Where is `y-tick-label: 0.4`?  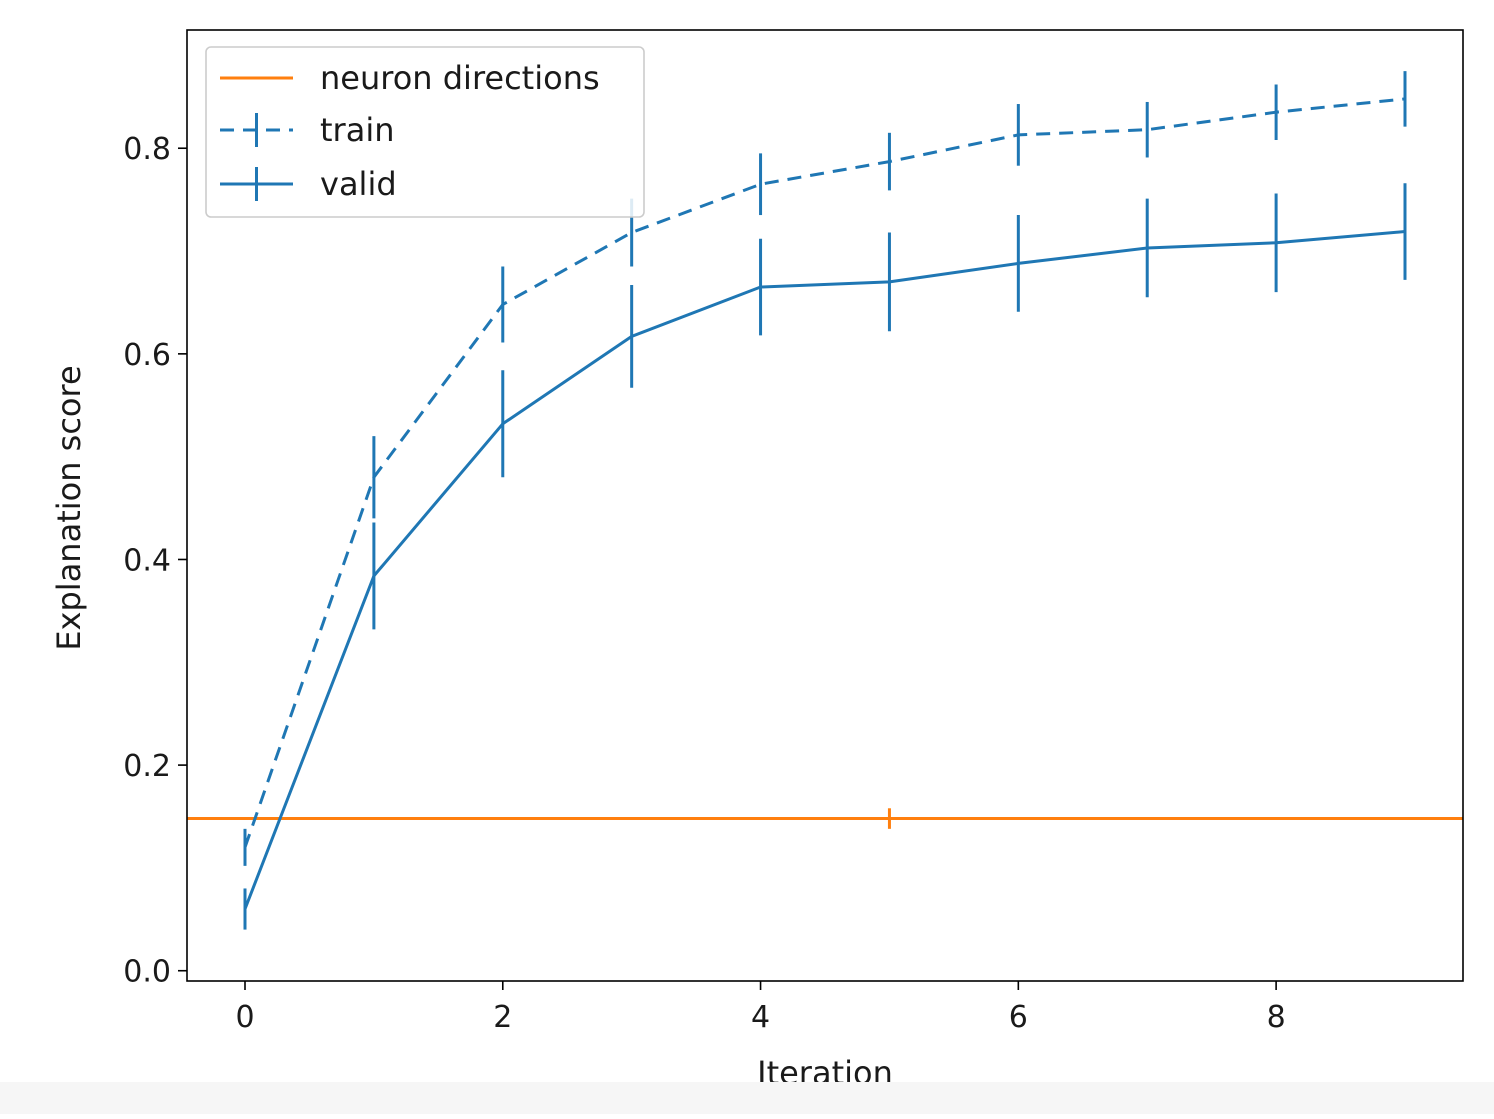 y-tick-label: 0.4 is located at coordinates (147, 560).